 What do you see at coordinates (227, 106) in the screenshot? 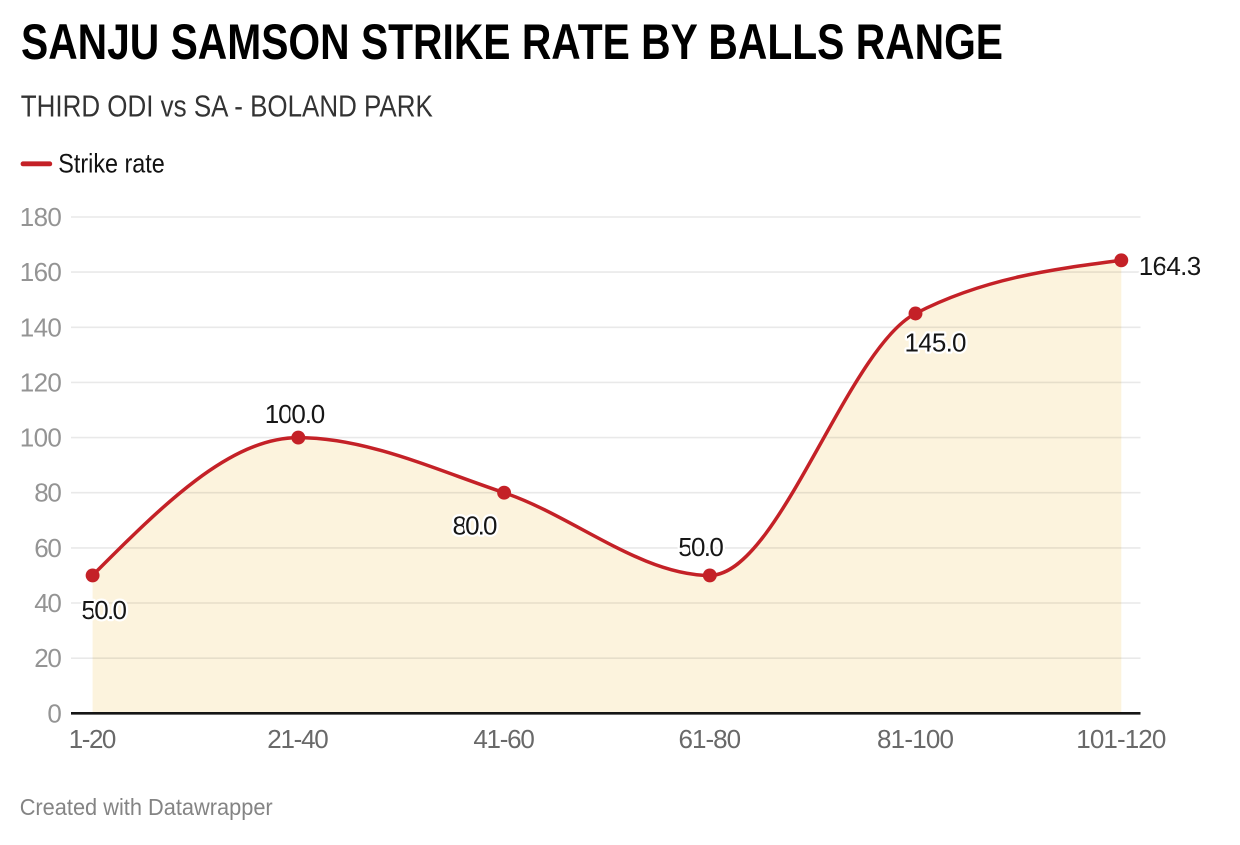
I see `svg-text: THIRD ODI vs SA - BOLAND PARK` at bounding box center [227, 106].